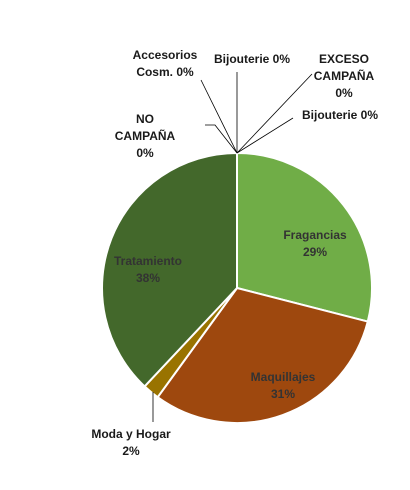  I want to click on slice-label-fragancias-name: Fragancias, so click(315, 235).